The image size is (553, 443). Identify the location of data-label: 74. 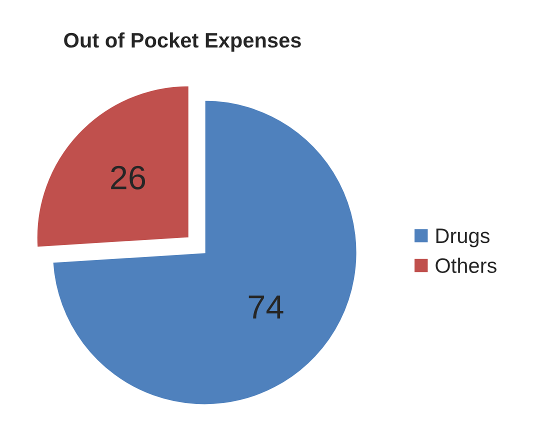
(266, 307).